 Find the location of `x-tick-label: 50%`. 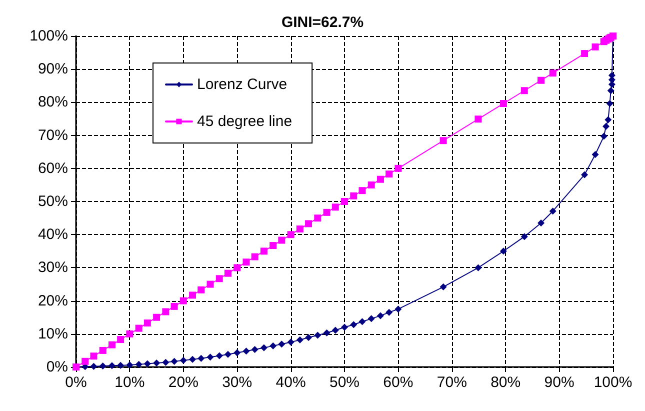

x-tick-label: 50% is located at coordinates (344, 382).